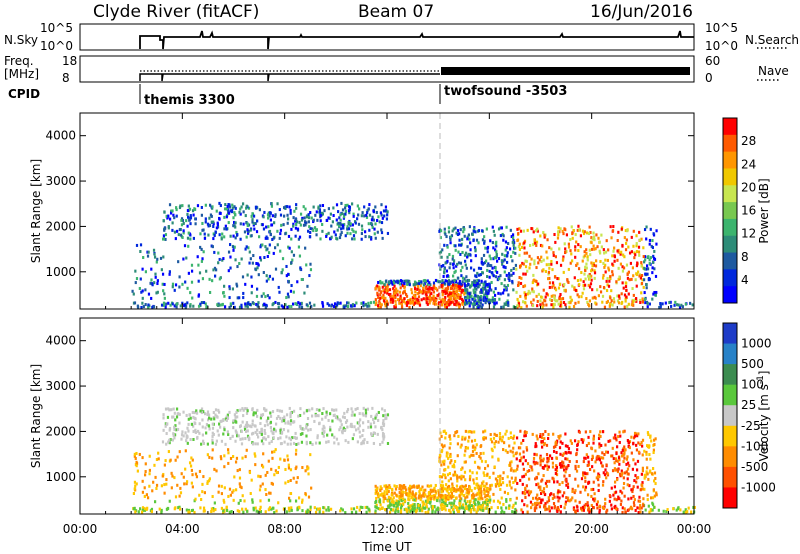 Image resolution: width=800 pixels, height=554 pixels. What do you see at coordinates (764, 422) in the screenshot?
I see `velocity-colorbar-label-text: Velocity [m s` at bounding box center [764, 422].